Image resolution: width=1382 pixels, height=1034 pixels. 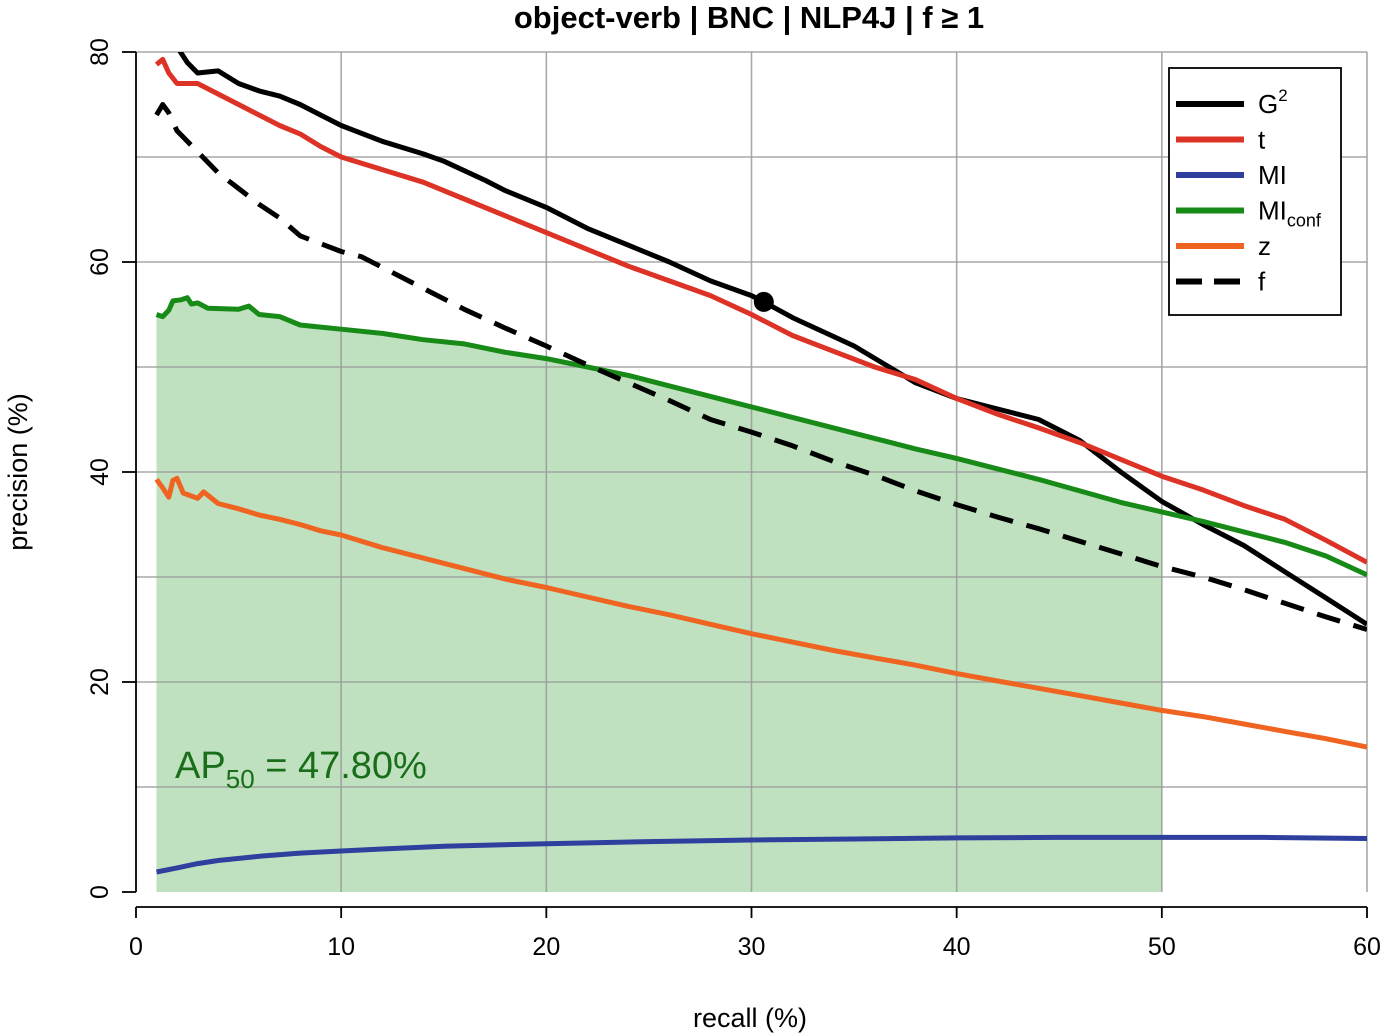 What do you see at coordinates (1162, 947) in the screenshot?
I see `x-tick-label: 50` at bounding box center [1162, 947].